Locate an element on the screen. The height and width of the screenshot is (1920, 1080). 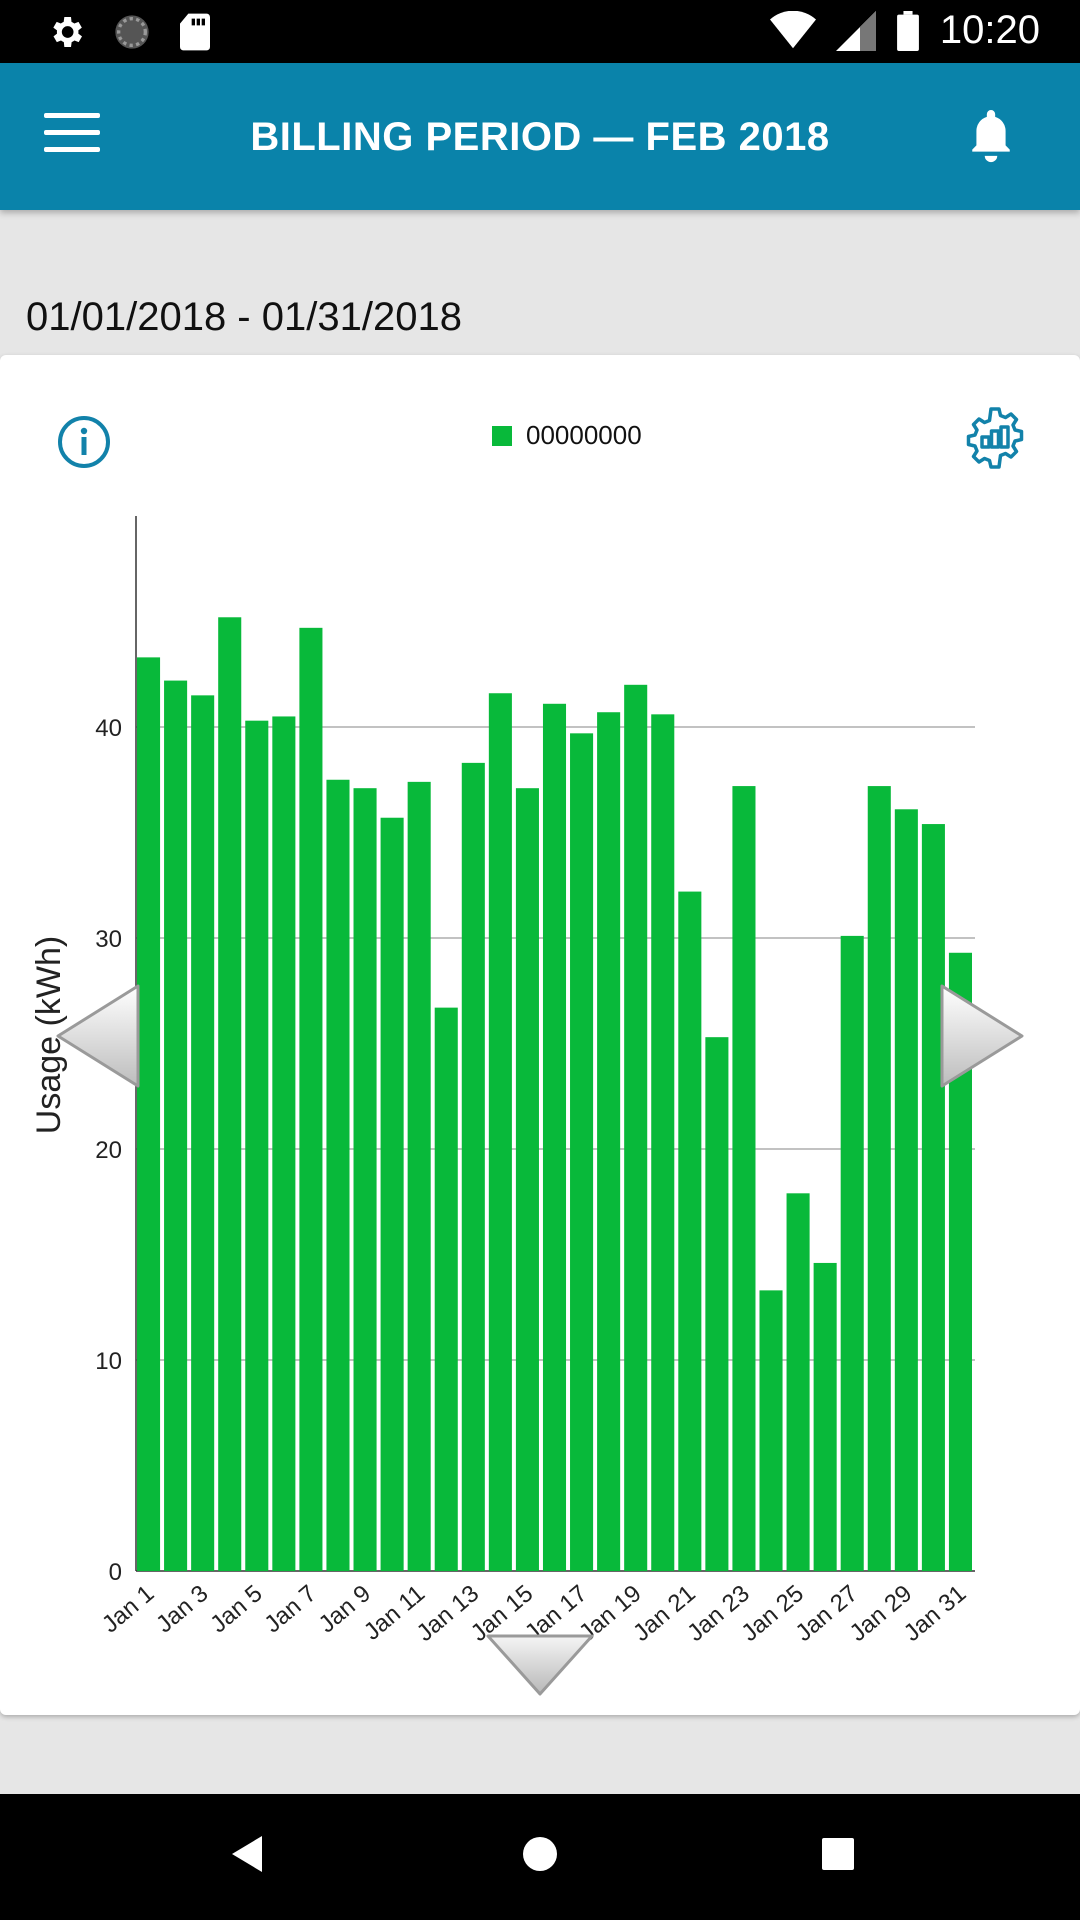
notifications-button is located at coordinates (991, 135).